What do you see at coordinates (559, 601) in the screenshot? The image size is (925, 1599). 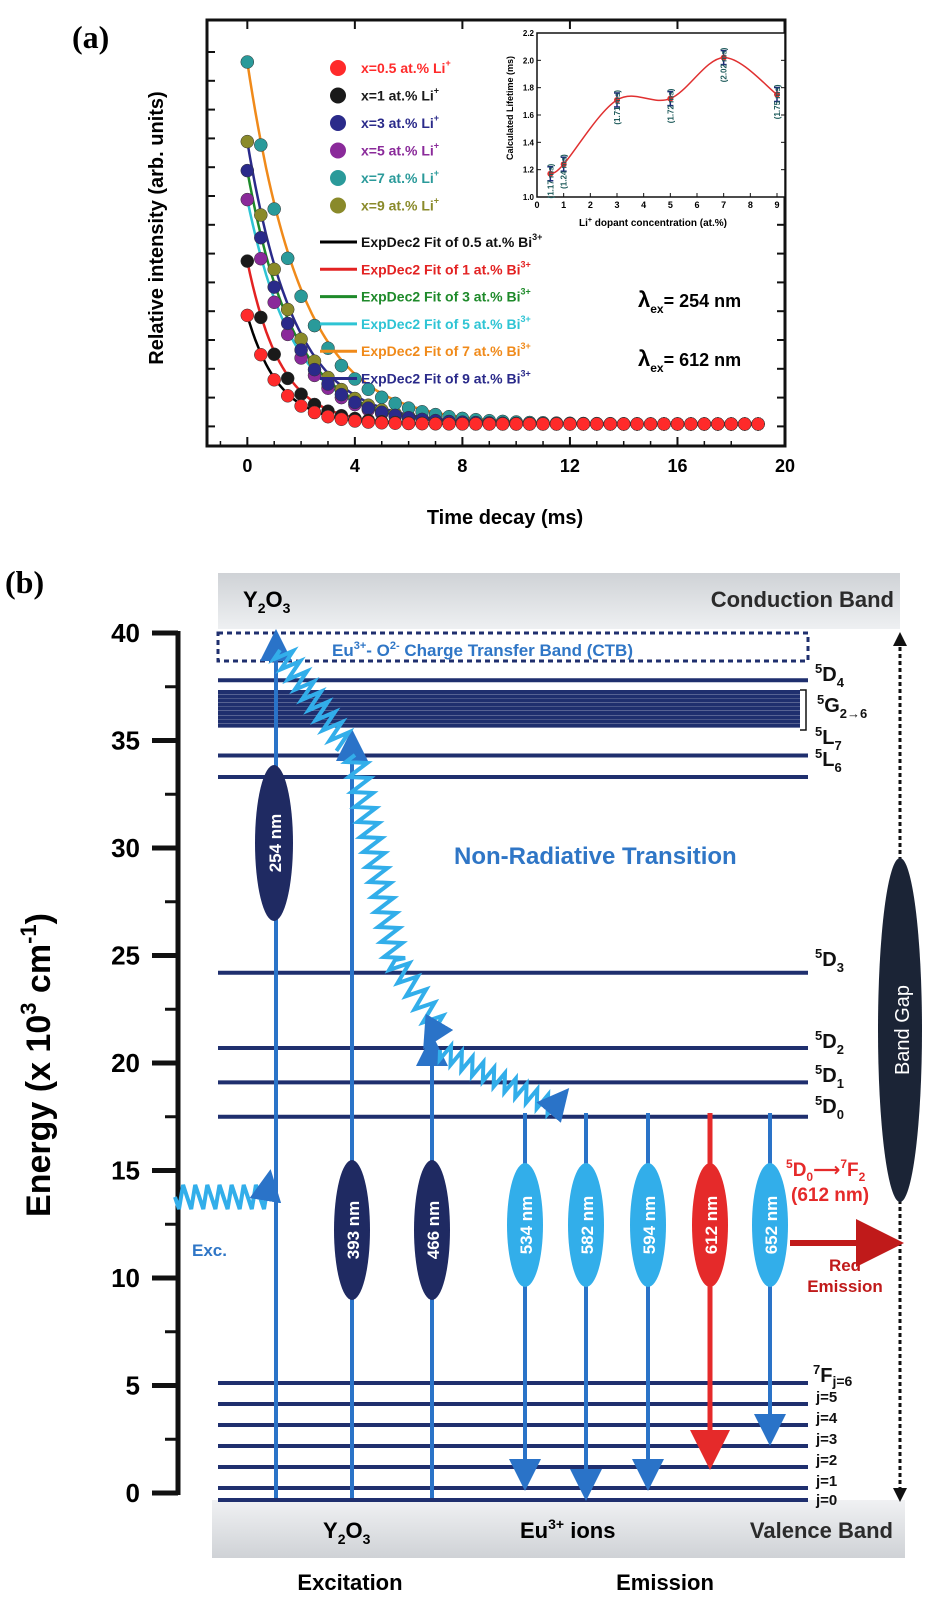 I see `conduction-band` at bounding box center [559, 601].